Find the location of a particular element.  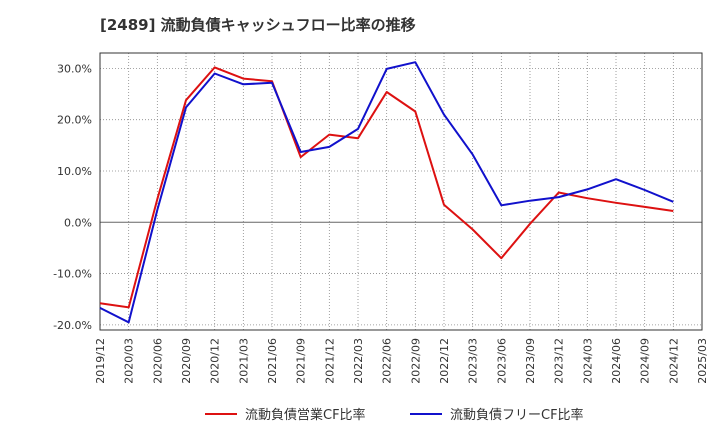

x-tick-label: 2020/06 is located at coordinates (157, 361).